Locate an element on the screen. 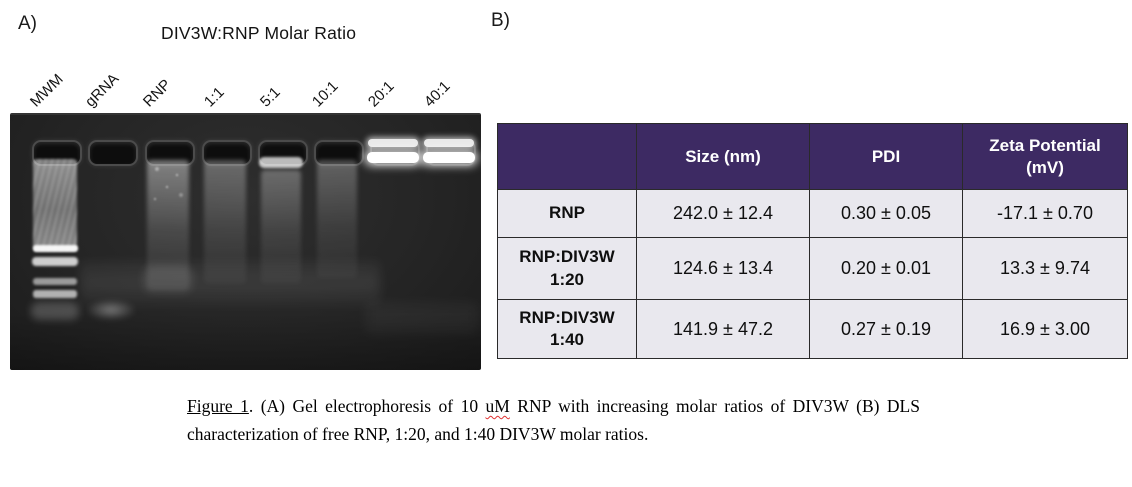  table-cell-pdi: 0.27 ± 0.19 is located at coordinates (886, 329).